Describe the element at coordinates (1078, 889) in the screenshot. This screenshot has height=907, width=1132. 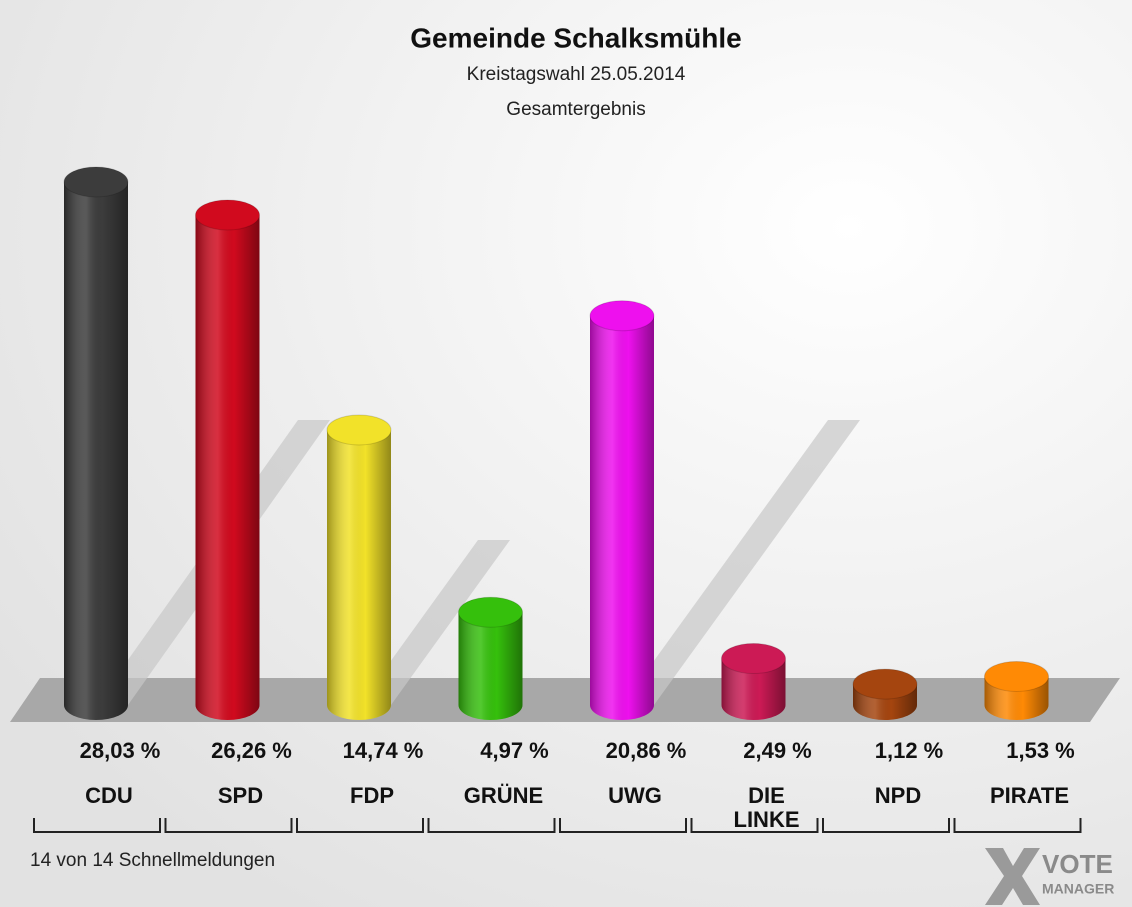
I see `logo-text: MANAGER` at that location.